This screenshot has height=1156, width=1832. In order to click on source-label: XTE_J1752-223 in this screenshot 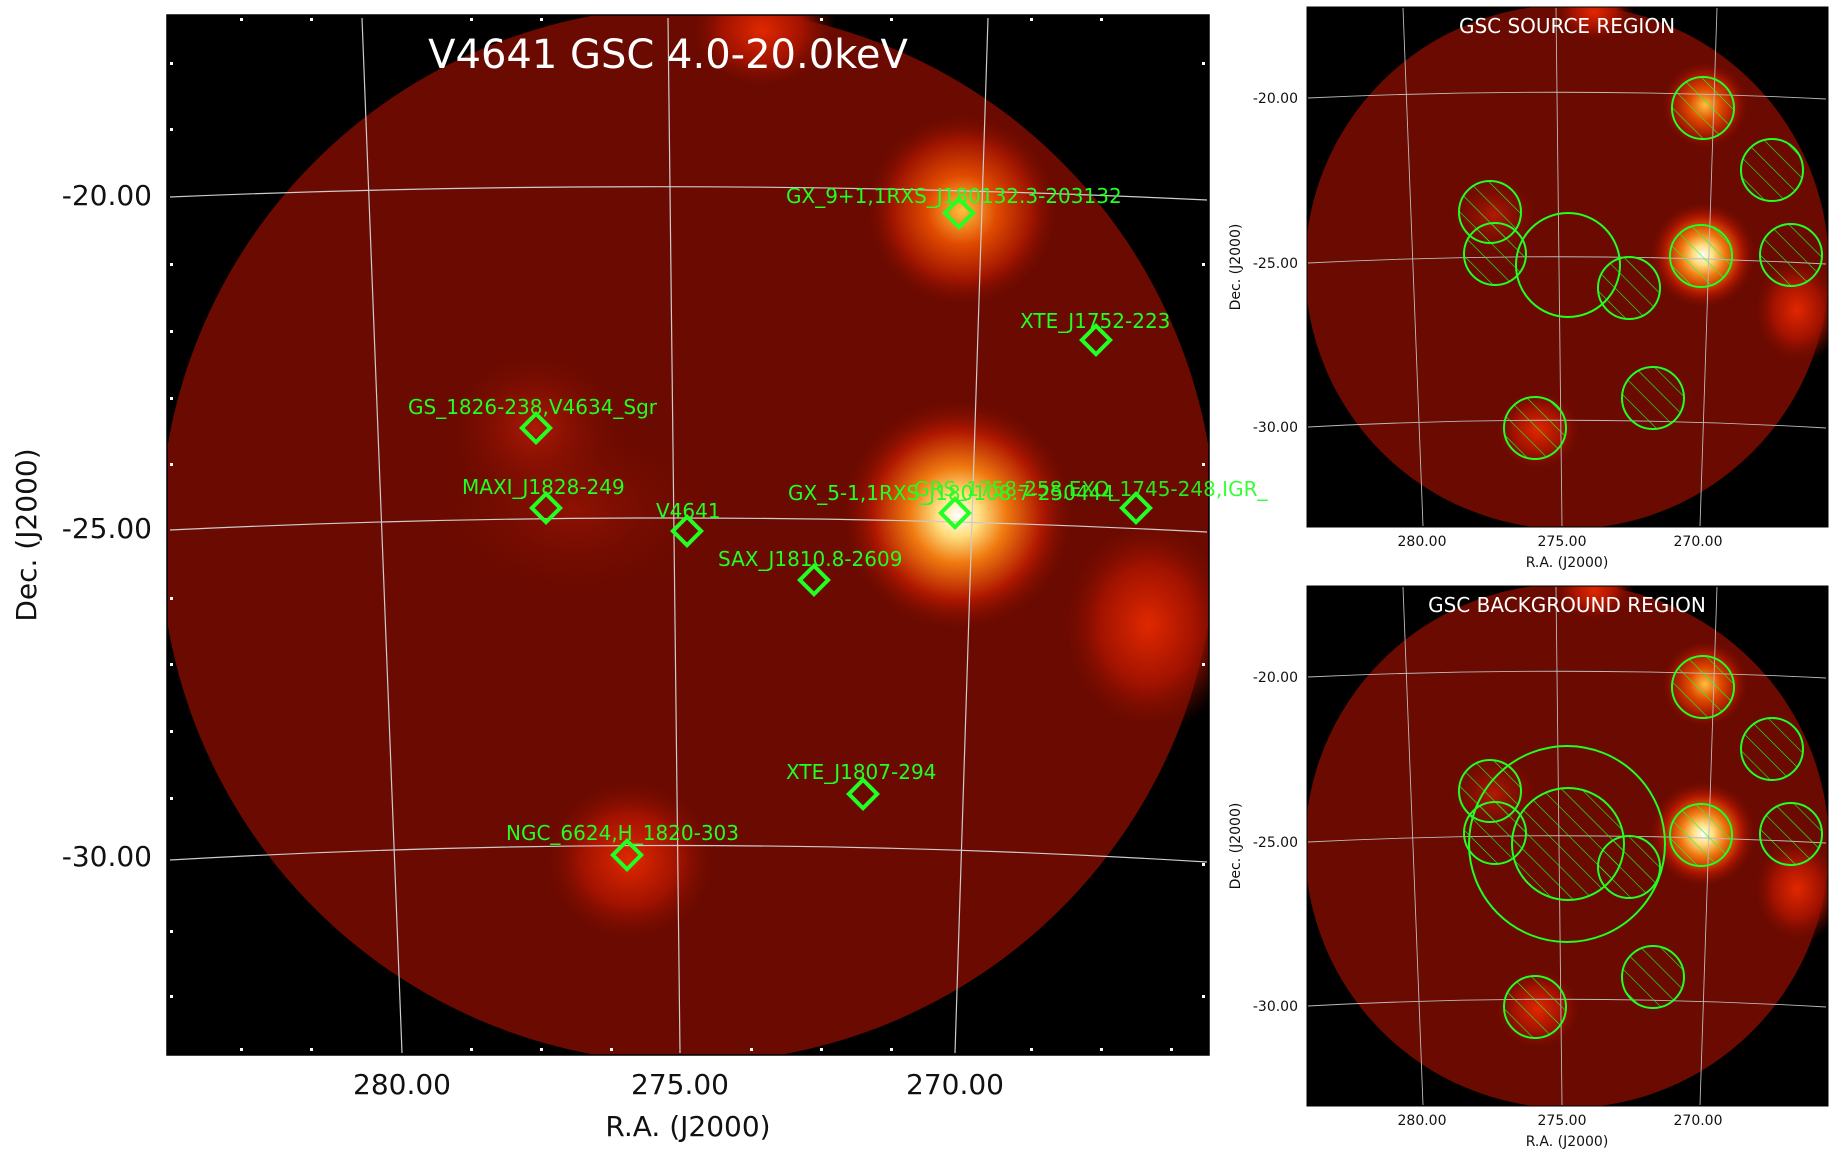, I will do `click(1095, 321)`.